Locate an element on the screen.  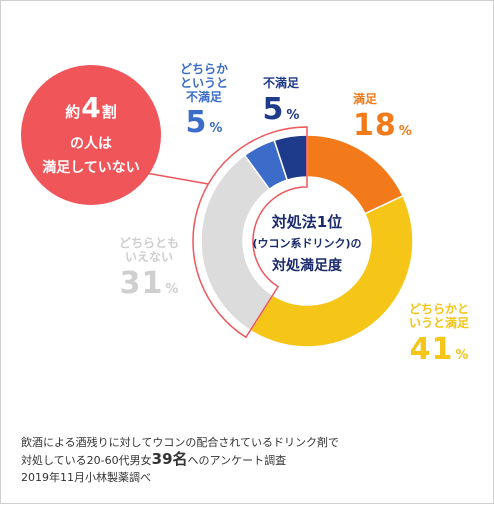
slice-value: 18 is located at coordinates (375, 125).